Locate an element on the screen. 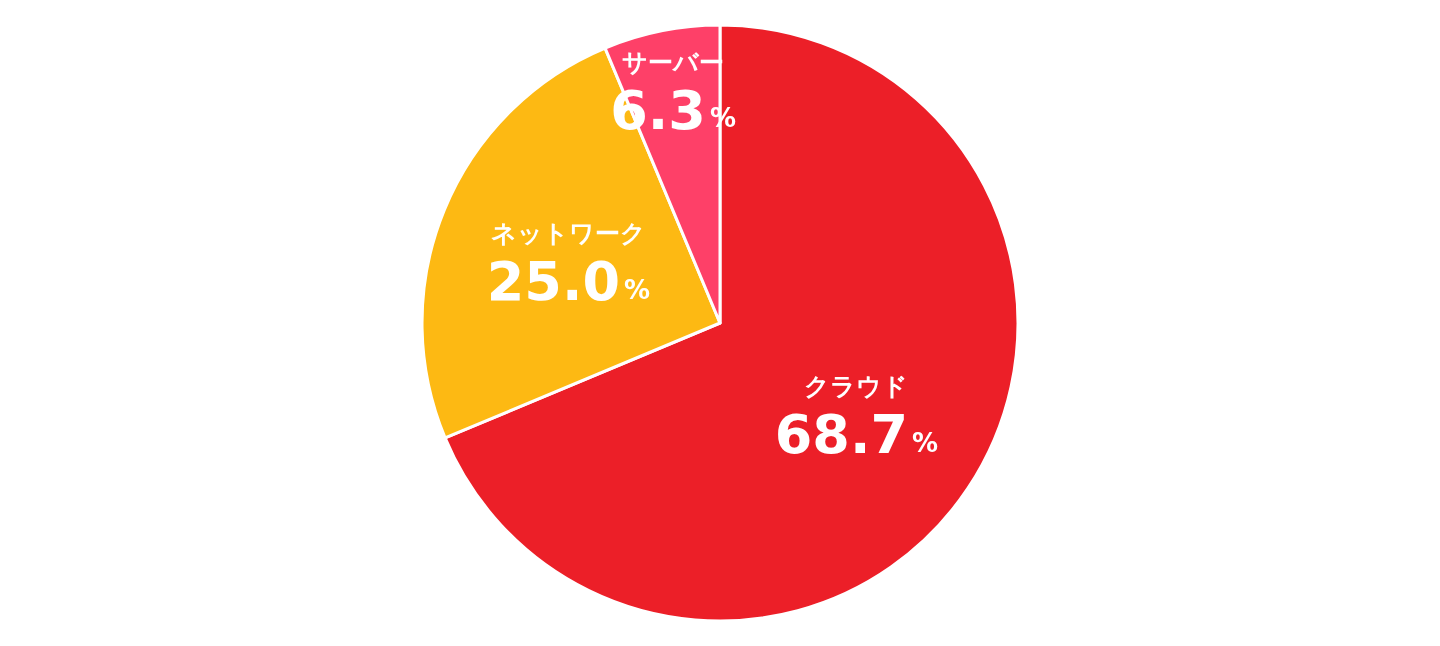 This screenshot has width=1440, height=646. slice-label: クラウド is located at coordinates (856, 387).